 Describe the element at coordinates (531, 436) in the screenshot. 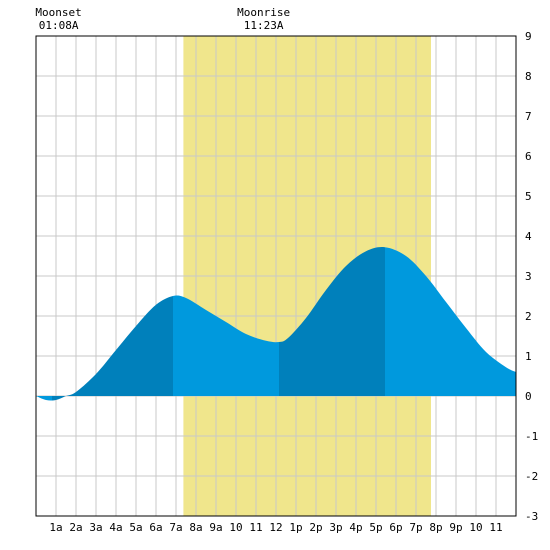

I see `y-tick-label: -1` at that location.